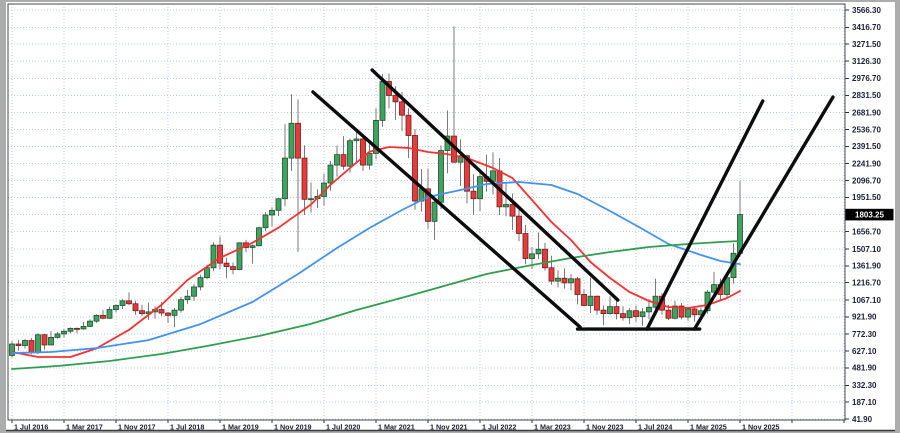 The height and width of the screenshot is (433, 900). I want to click on y-axis-label: 187.10, so click(864, 402).